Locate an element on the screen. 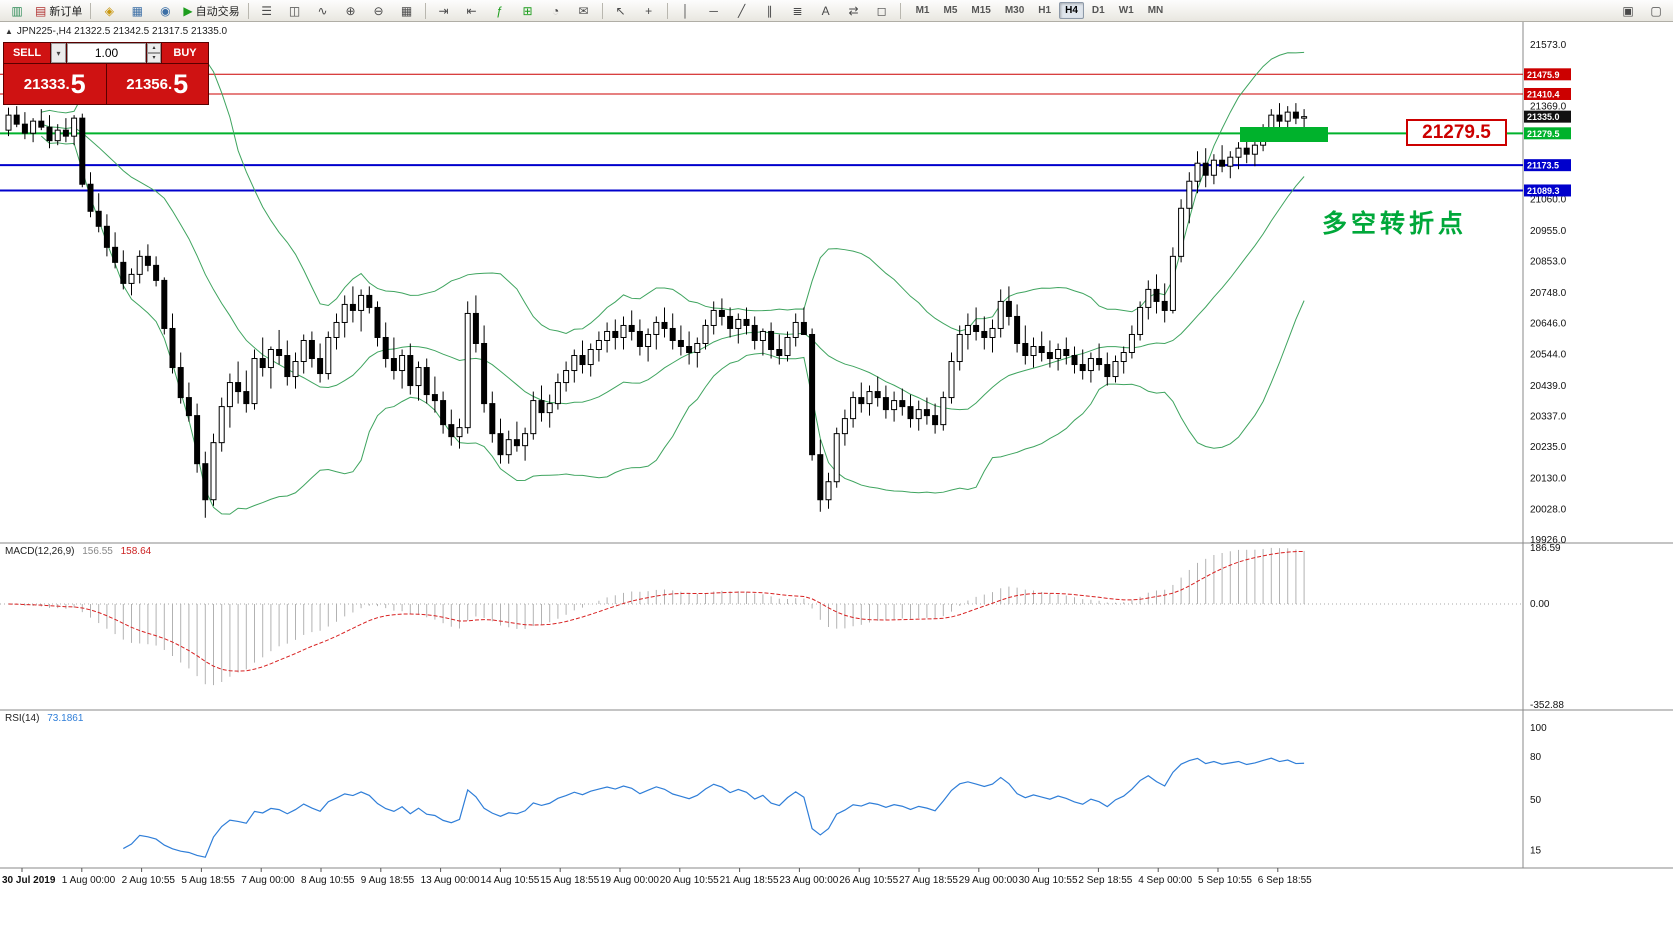  toolbar-separator is located at coordinates (248, 10).